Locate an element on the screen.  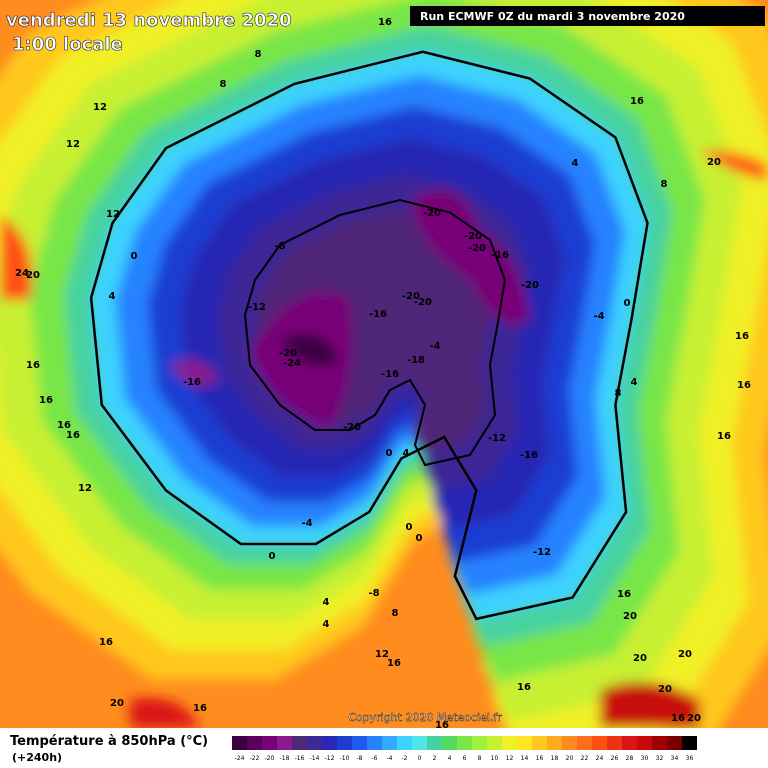
colorbar-label: -2 is located at coordinates (405, 758).